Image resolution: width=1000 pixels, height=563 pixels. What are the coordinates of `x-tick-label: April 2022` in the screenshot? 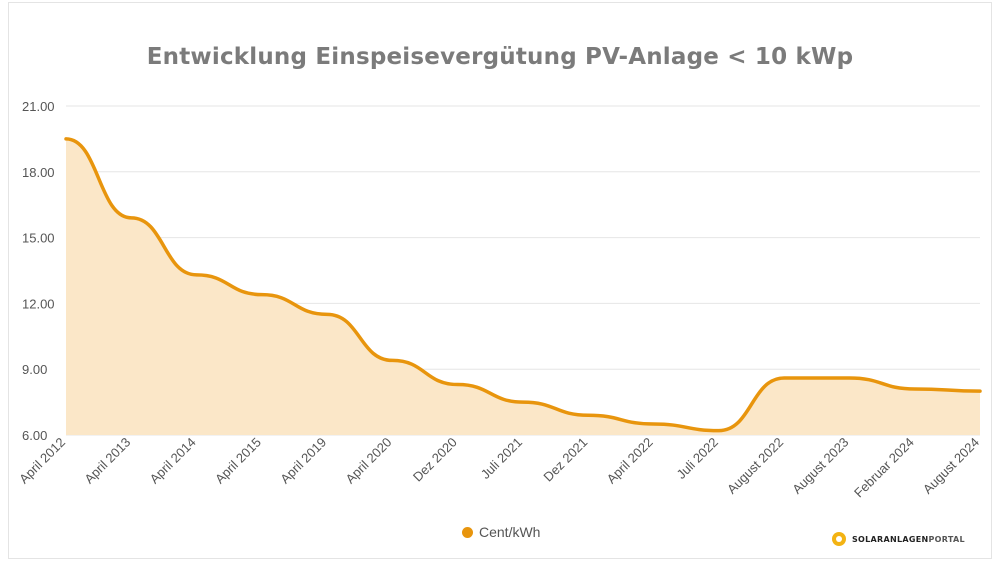 It's located at (630, 461).